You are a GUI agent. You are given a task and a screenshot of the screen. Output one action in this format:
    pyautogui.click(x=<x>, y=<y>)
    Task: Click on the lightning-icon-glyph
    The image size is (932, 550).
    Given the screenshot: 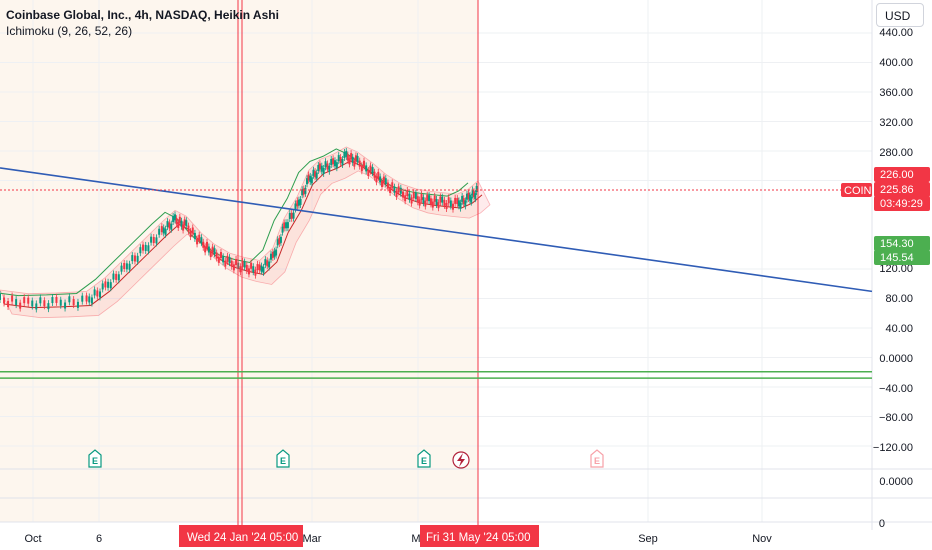 What is the action you would take?
    pyautogui.click(x=461, y=460)
    